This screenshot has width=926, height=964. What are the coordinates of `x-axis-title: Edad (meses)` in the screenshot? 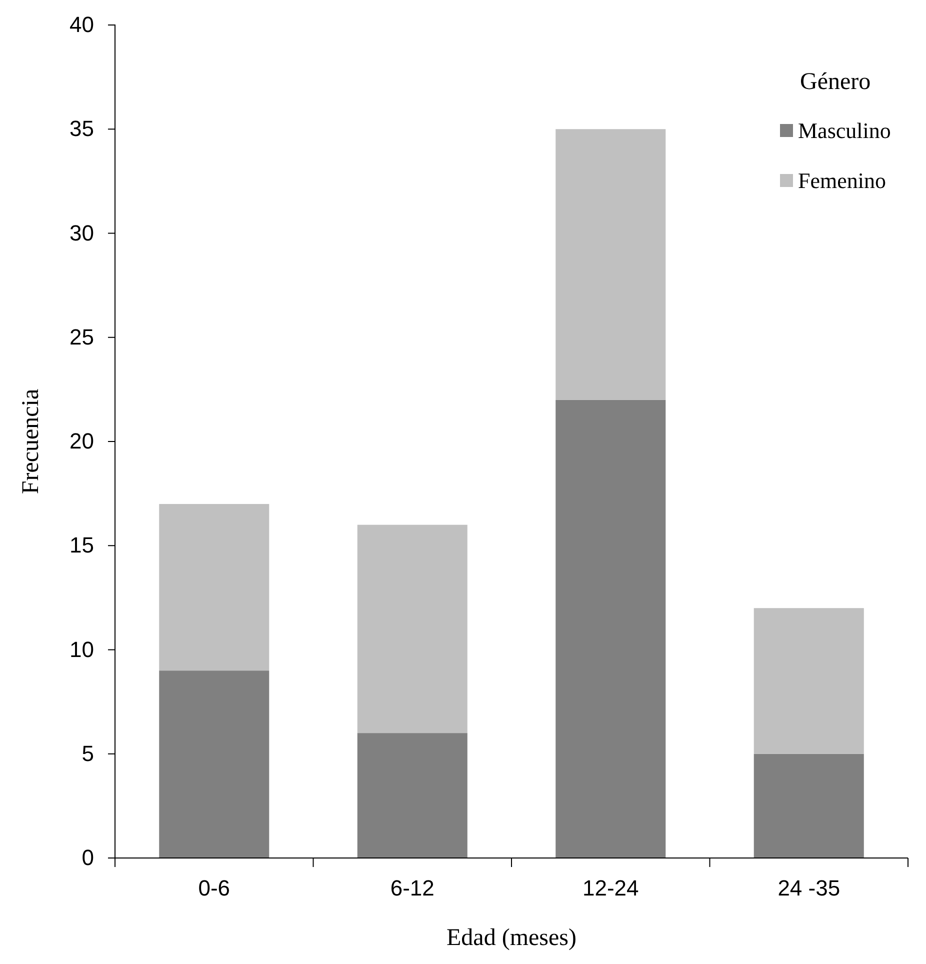 It's located at (511, 938).